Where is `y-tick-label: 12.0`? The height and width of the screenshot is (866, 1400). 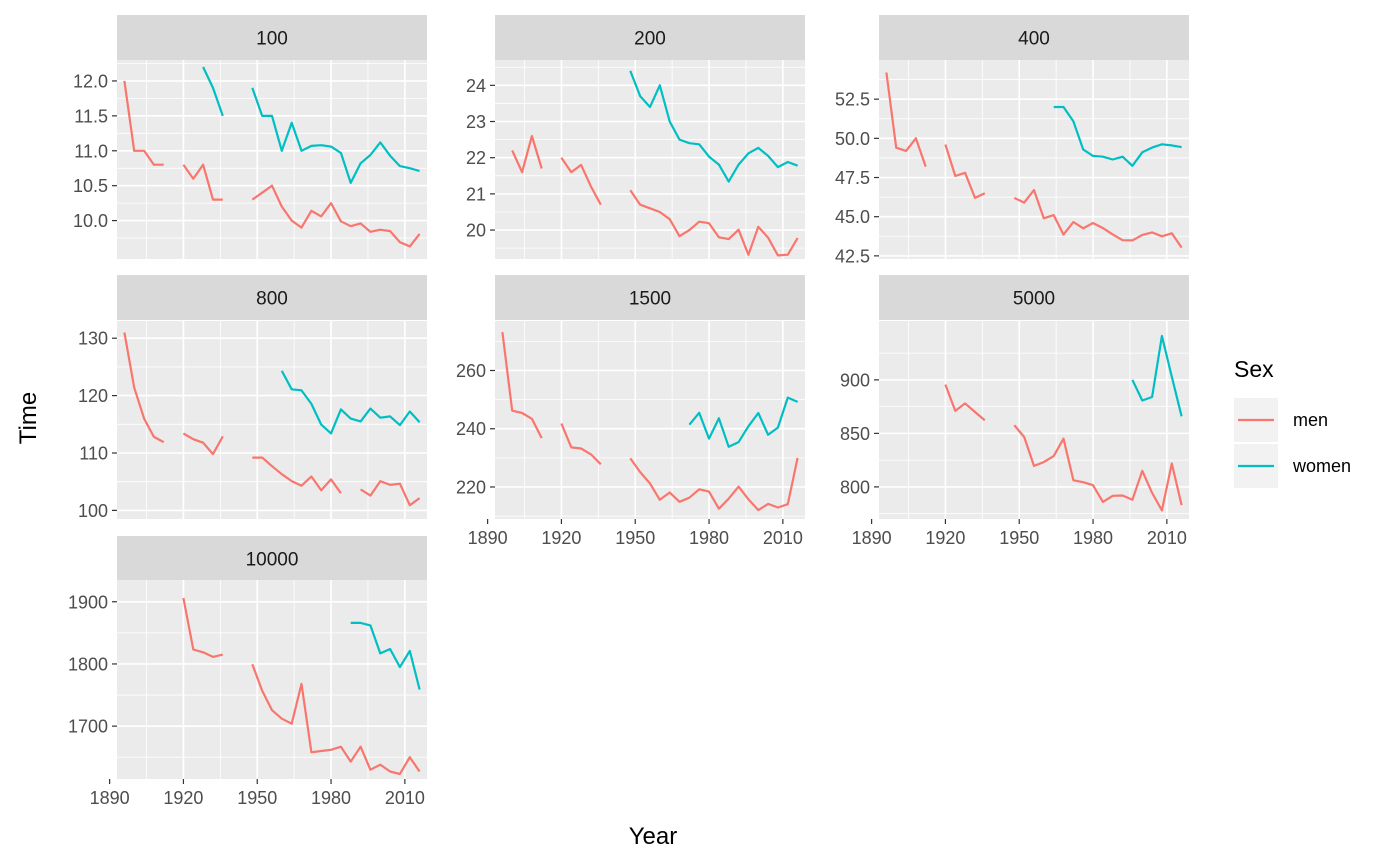 y-tick-label: 12.0 is located at coordinates (90, 81).